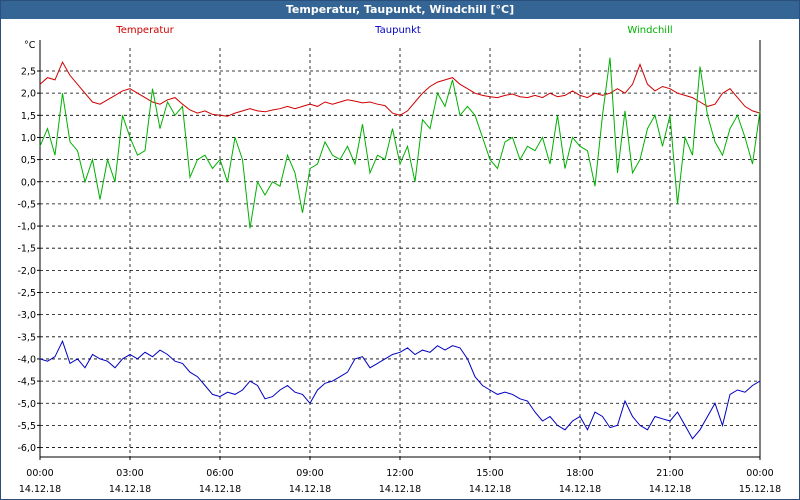 This screenshot has width=800, height=500. Describe the element at coordinates (579, 473) in the screenshot. I see `x-tick-time-label: 18:00` at that location.